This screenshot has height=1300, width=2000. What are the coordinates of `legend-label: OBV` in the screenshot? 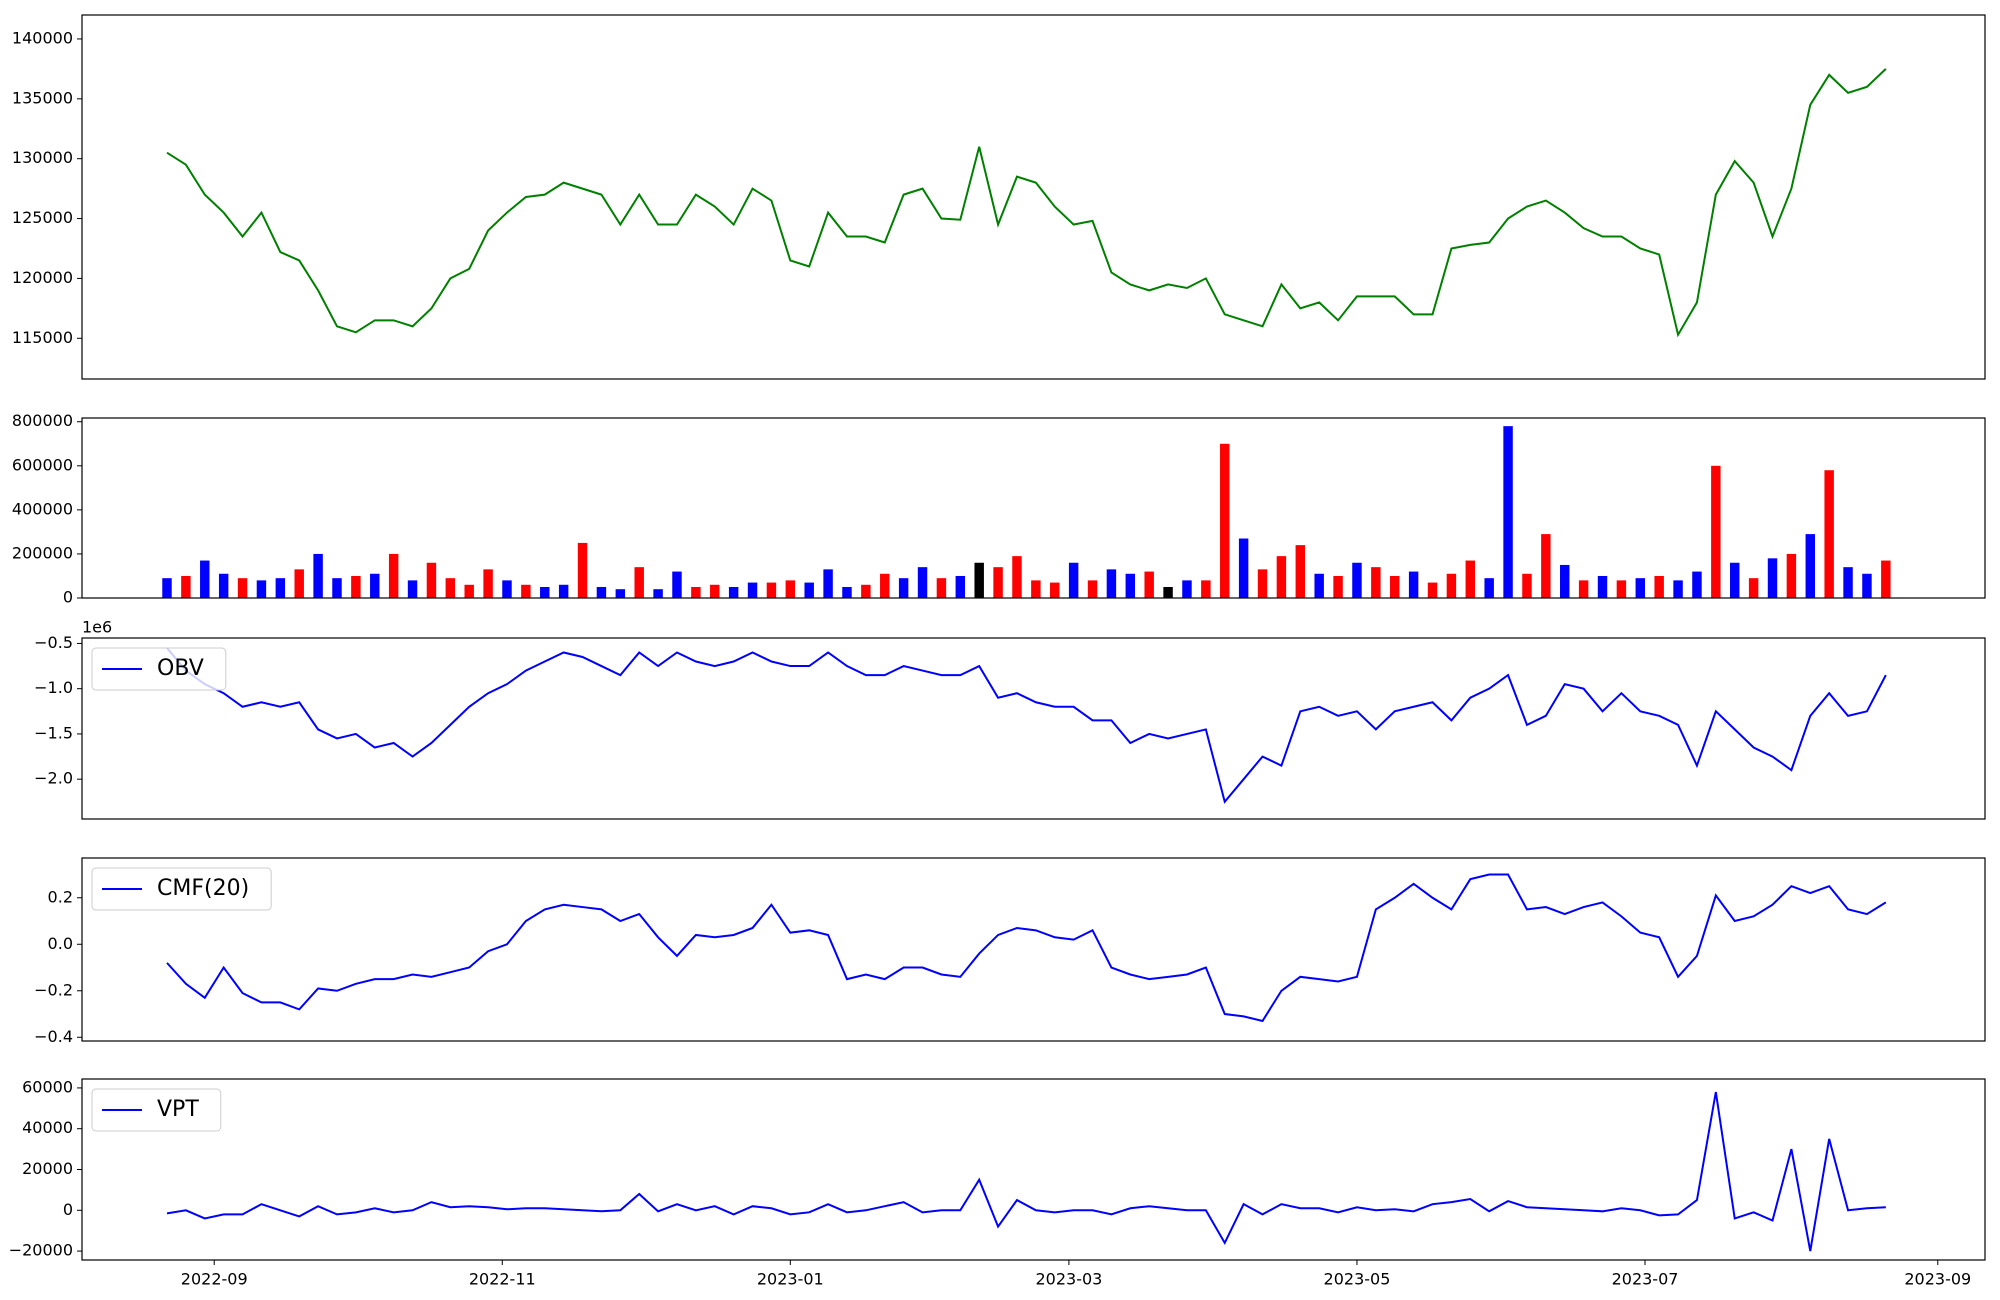 It's located at (180, 668).